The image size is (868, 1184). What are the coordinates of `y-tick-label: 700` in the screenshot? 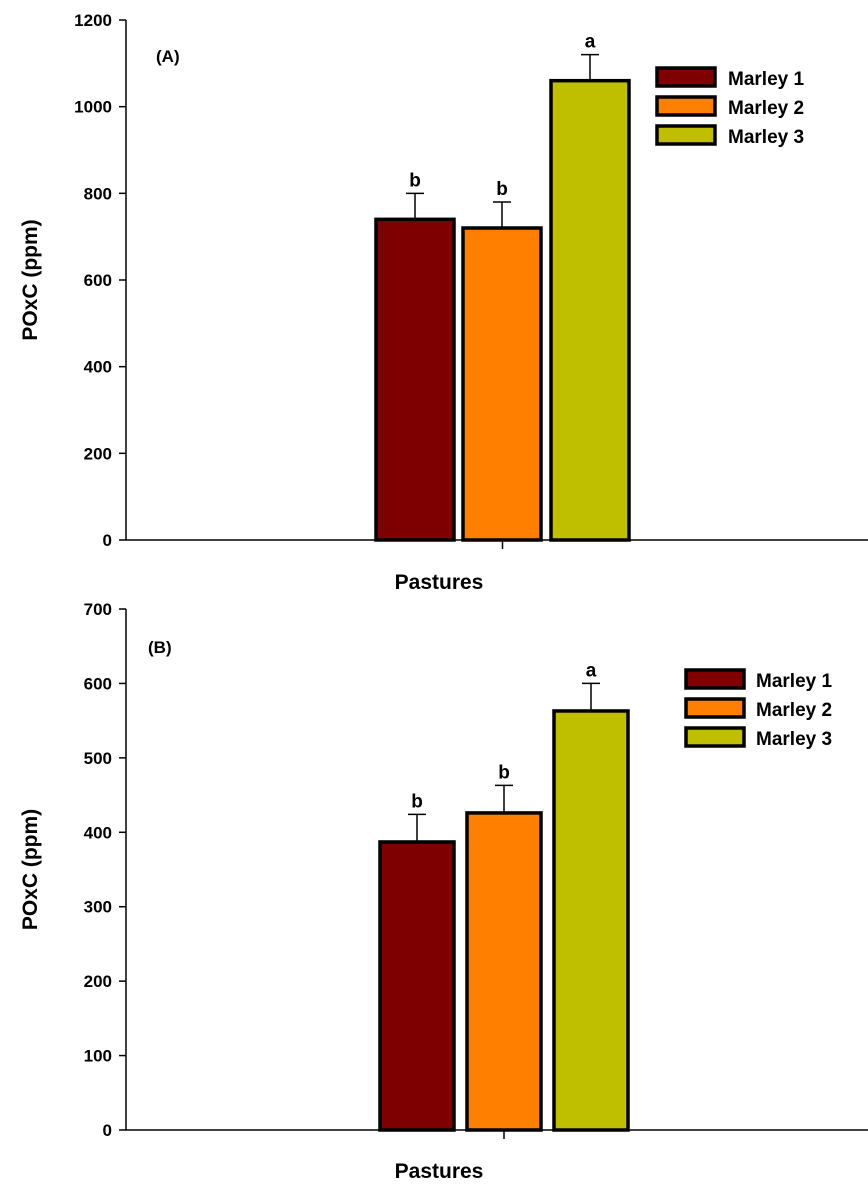 It's located at (98, 609).